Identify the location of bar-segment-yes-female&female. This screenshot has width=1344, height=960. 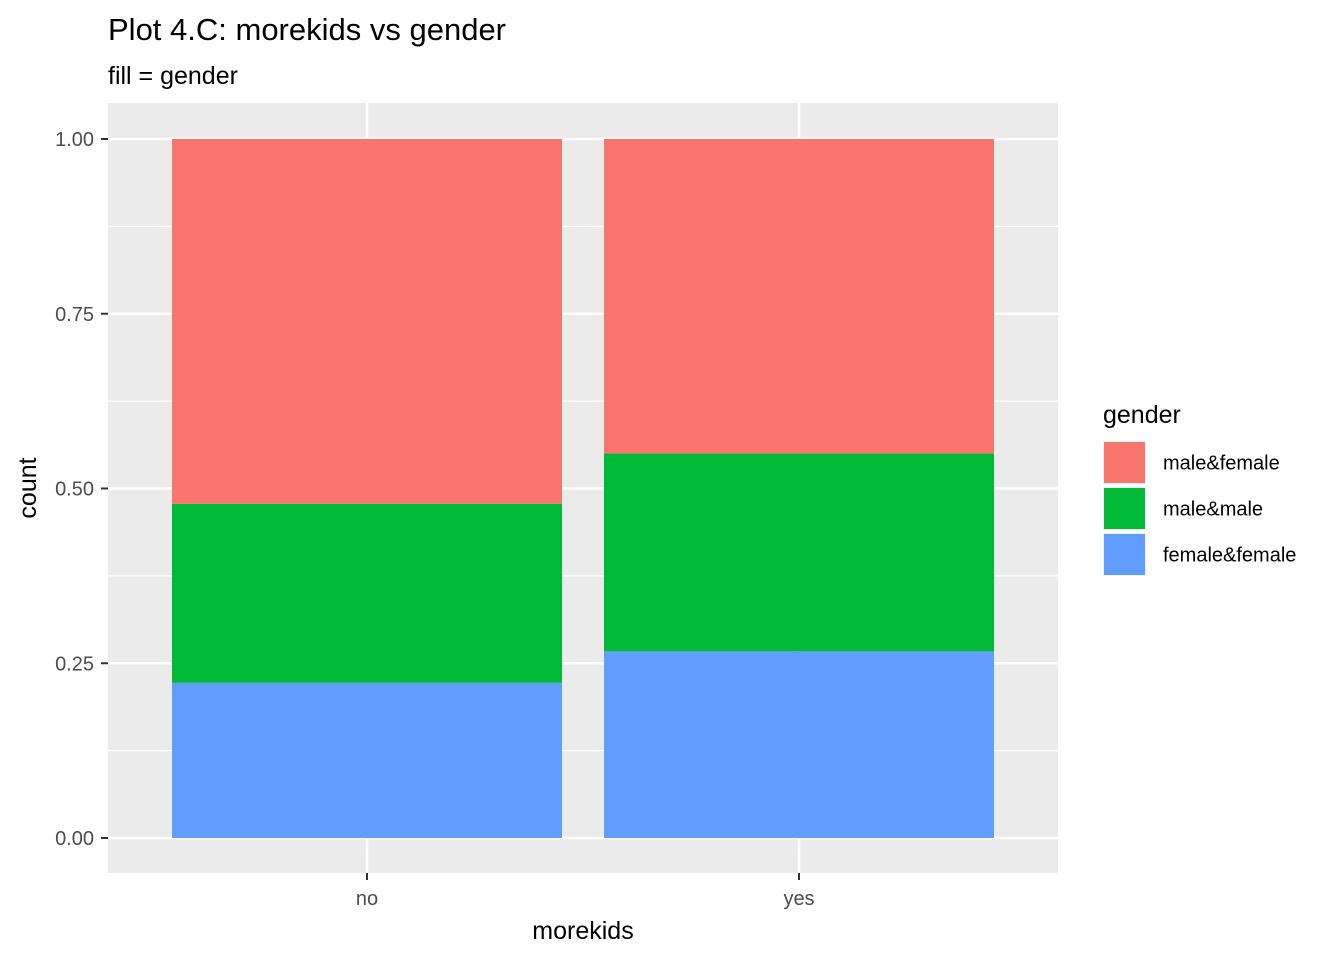
(799, 744).